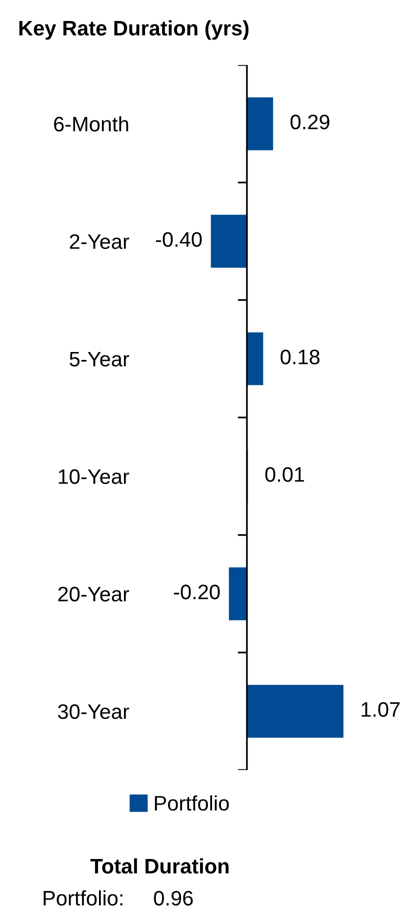 Image resolution: width=410 pixels, height=920 pixels. I want to click on data-label: -0.40, so click(179, 239).